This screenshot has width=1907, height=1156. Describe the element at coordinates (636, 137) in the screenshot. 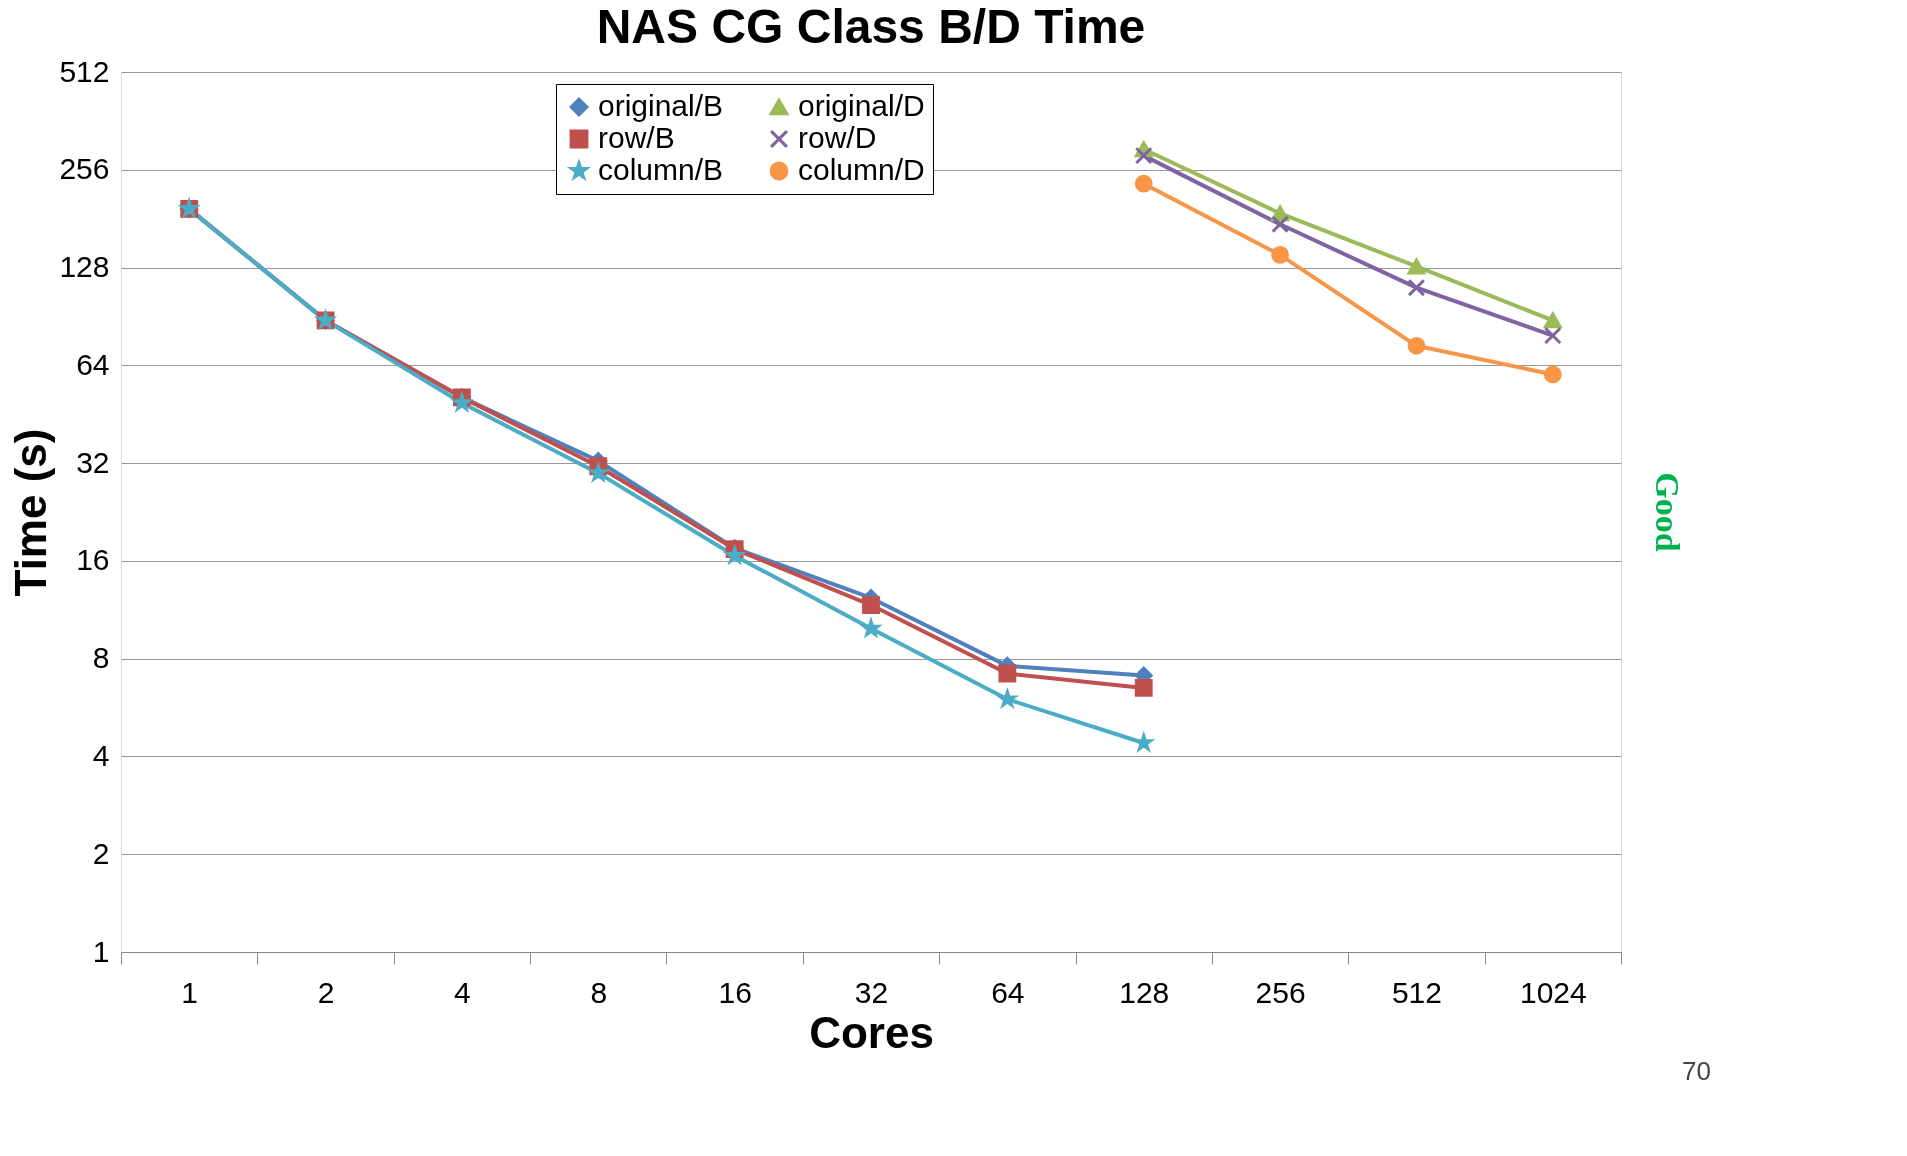

I see `legend-label: row/B` at that location.